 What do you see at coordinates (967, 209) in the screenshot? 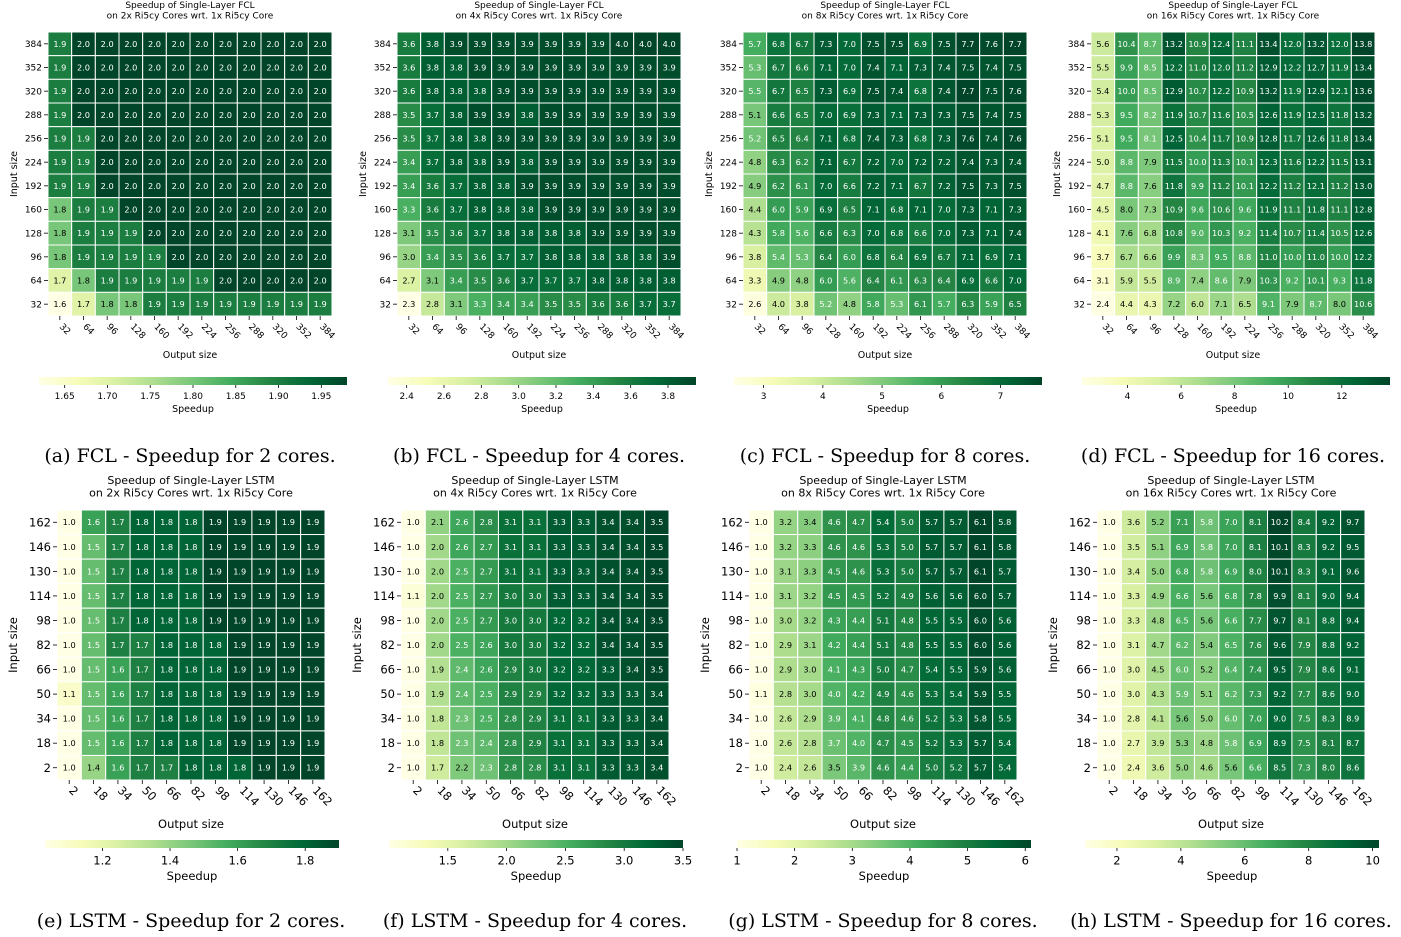
I see `cell-label: 7.3` at bounding box center [967, 209].